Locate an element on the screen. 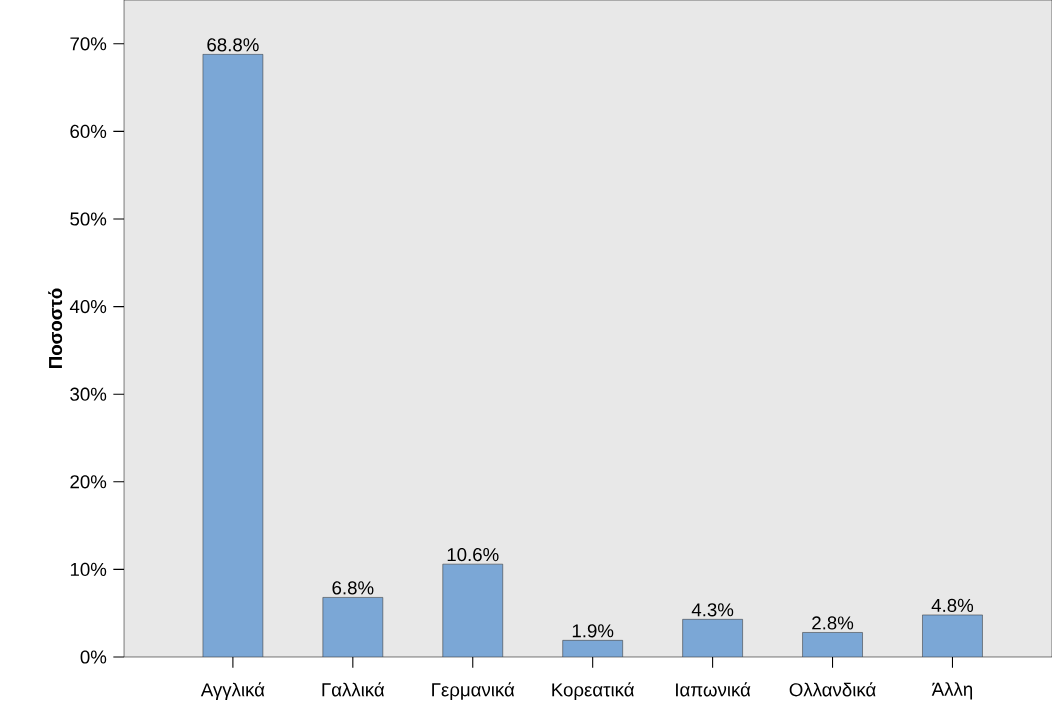  data-label: 2.8% is located at coordinates (833, 623).